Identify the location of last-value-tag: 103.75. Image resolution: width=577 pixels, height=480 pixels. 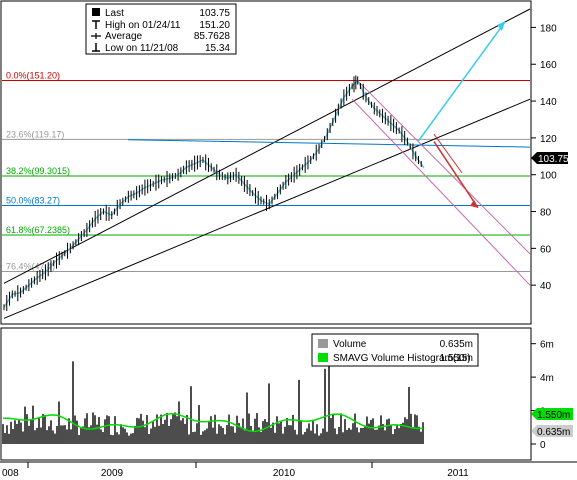
(550, 158).